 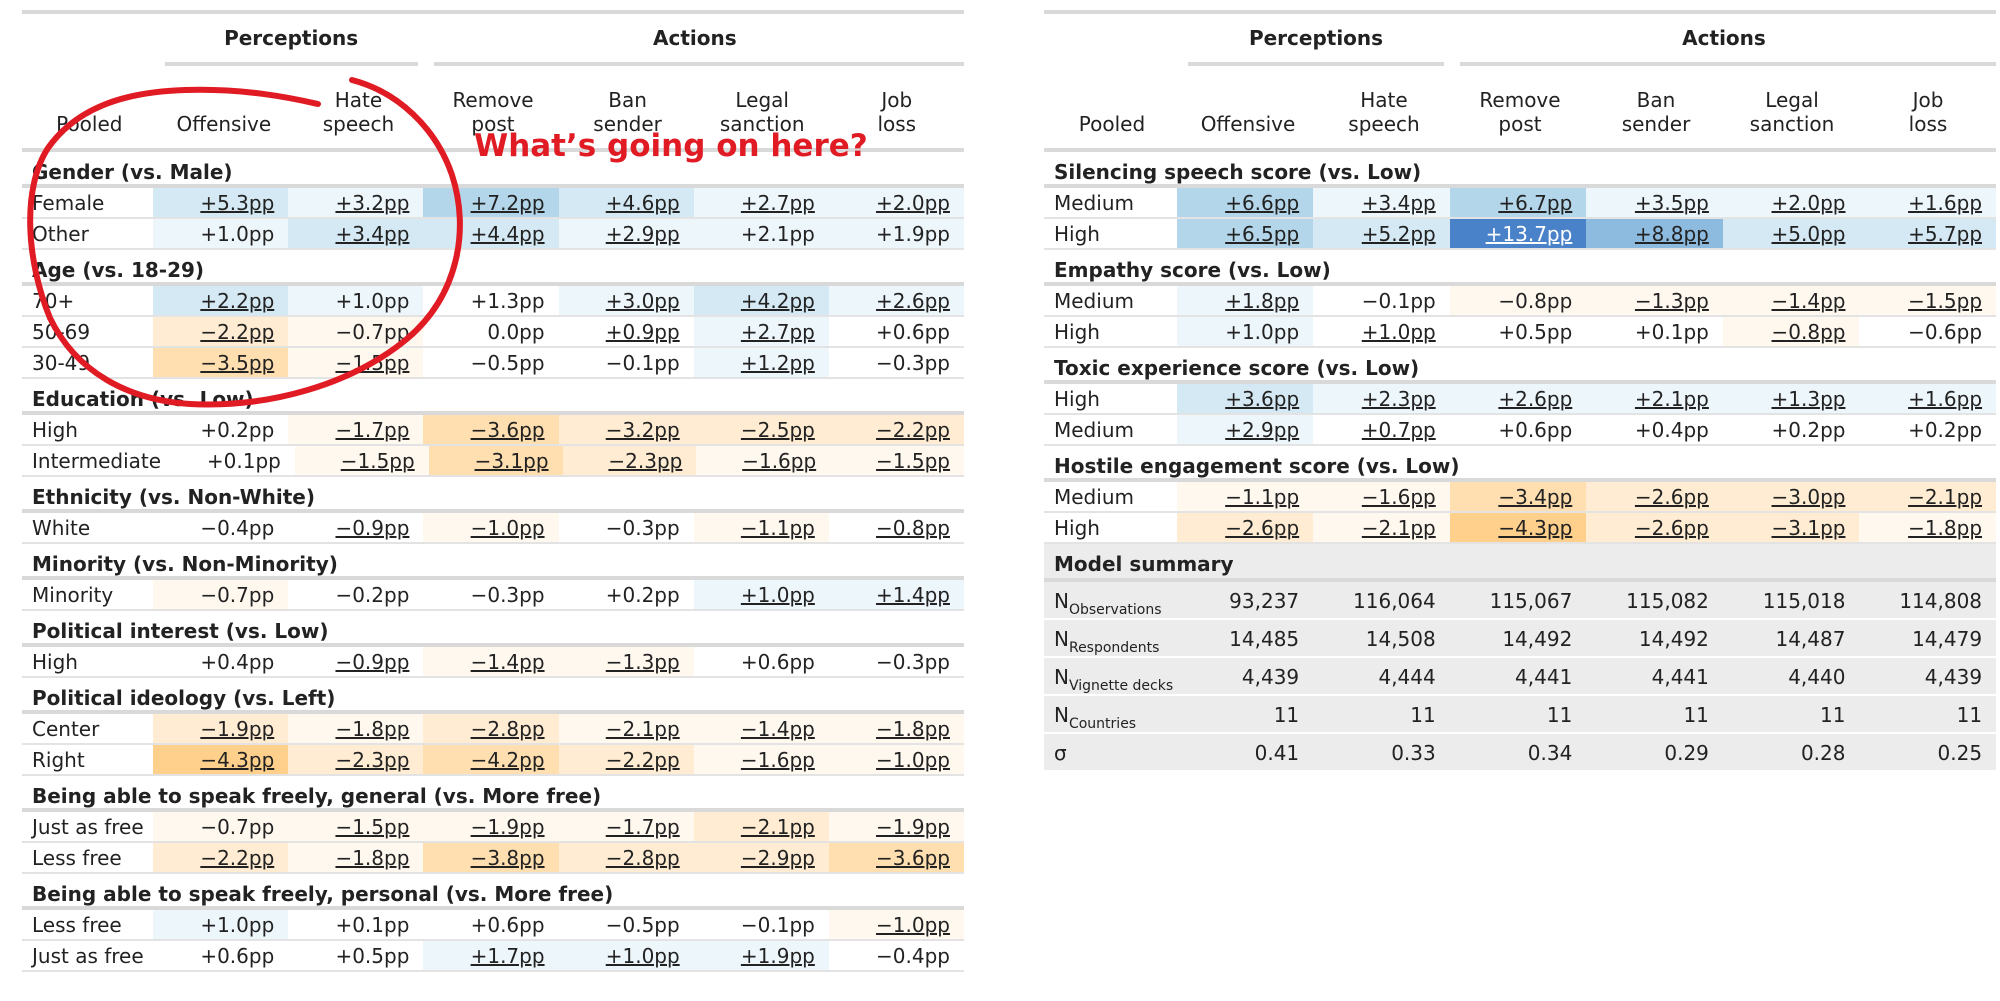 I want to click on summary-value: 4,444, so click(x=1407, y=677).